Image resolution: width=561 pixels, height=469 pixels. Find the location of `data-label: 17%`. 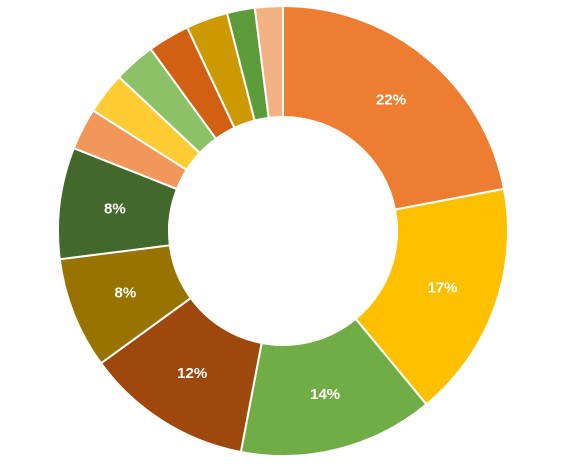

data-label: 17% is located at coordinates (442, 287).